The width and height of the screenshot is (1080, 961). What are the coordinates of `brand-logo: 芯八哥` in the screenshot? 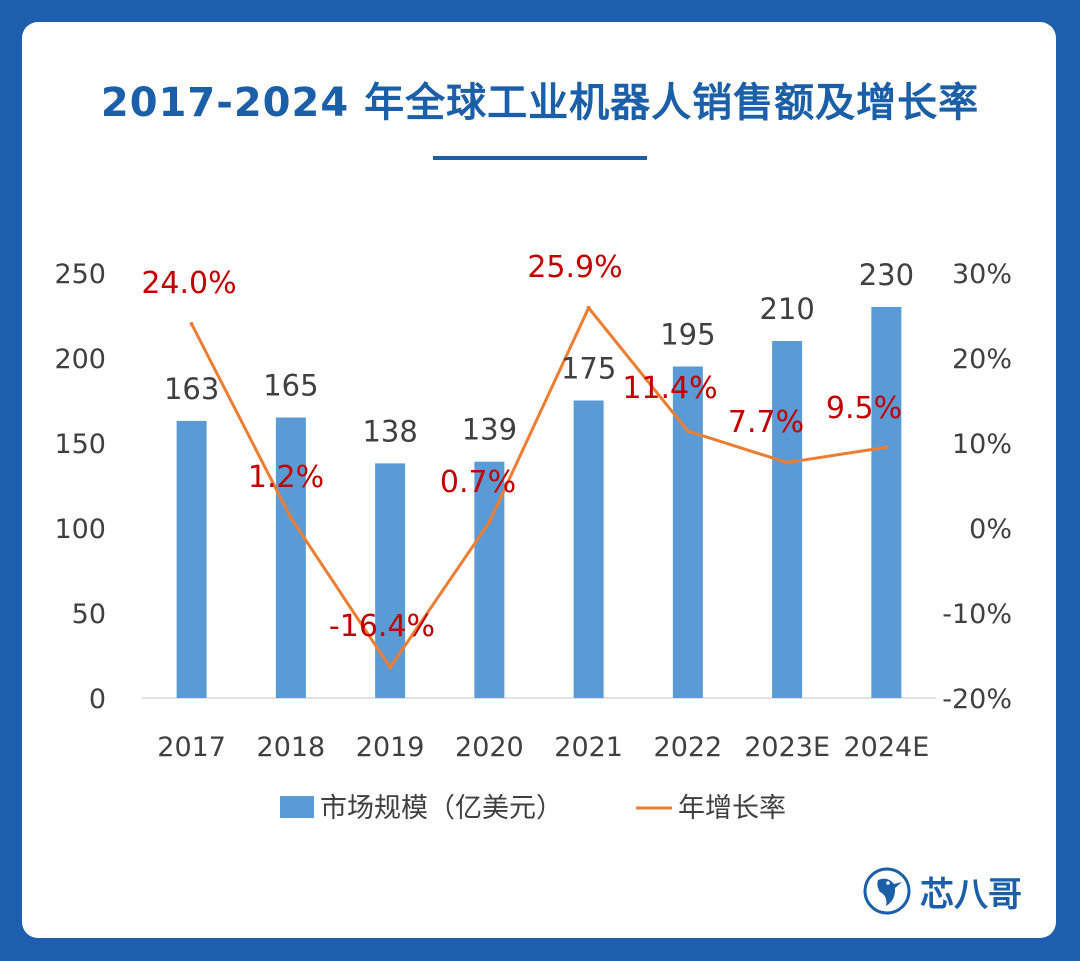 It's located at (942, 891).